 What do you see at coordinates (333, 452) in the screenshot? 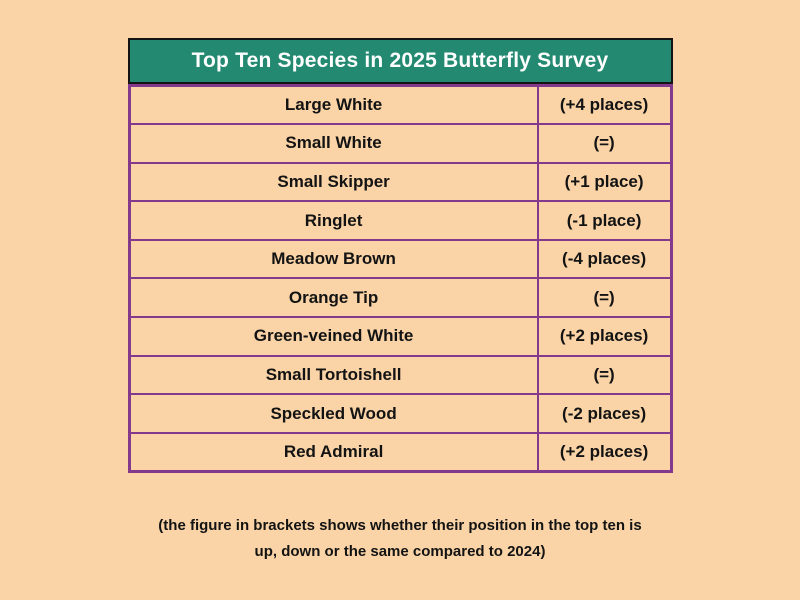
I see `species-name-cell: Red Admiral` at bounding box center [333, 452].